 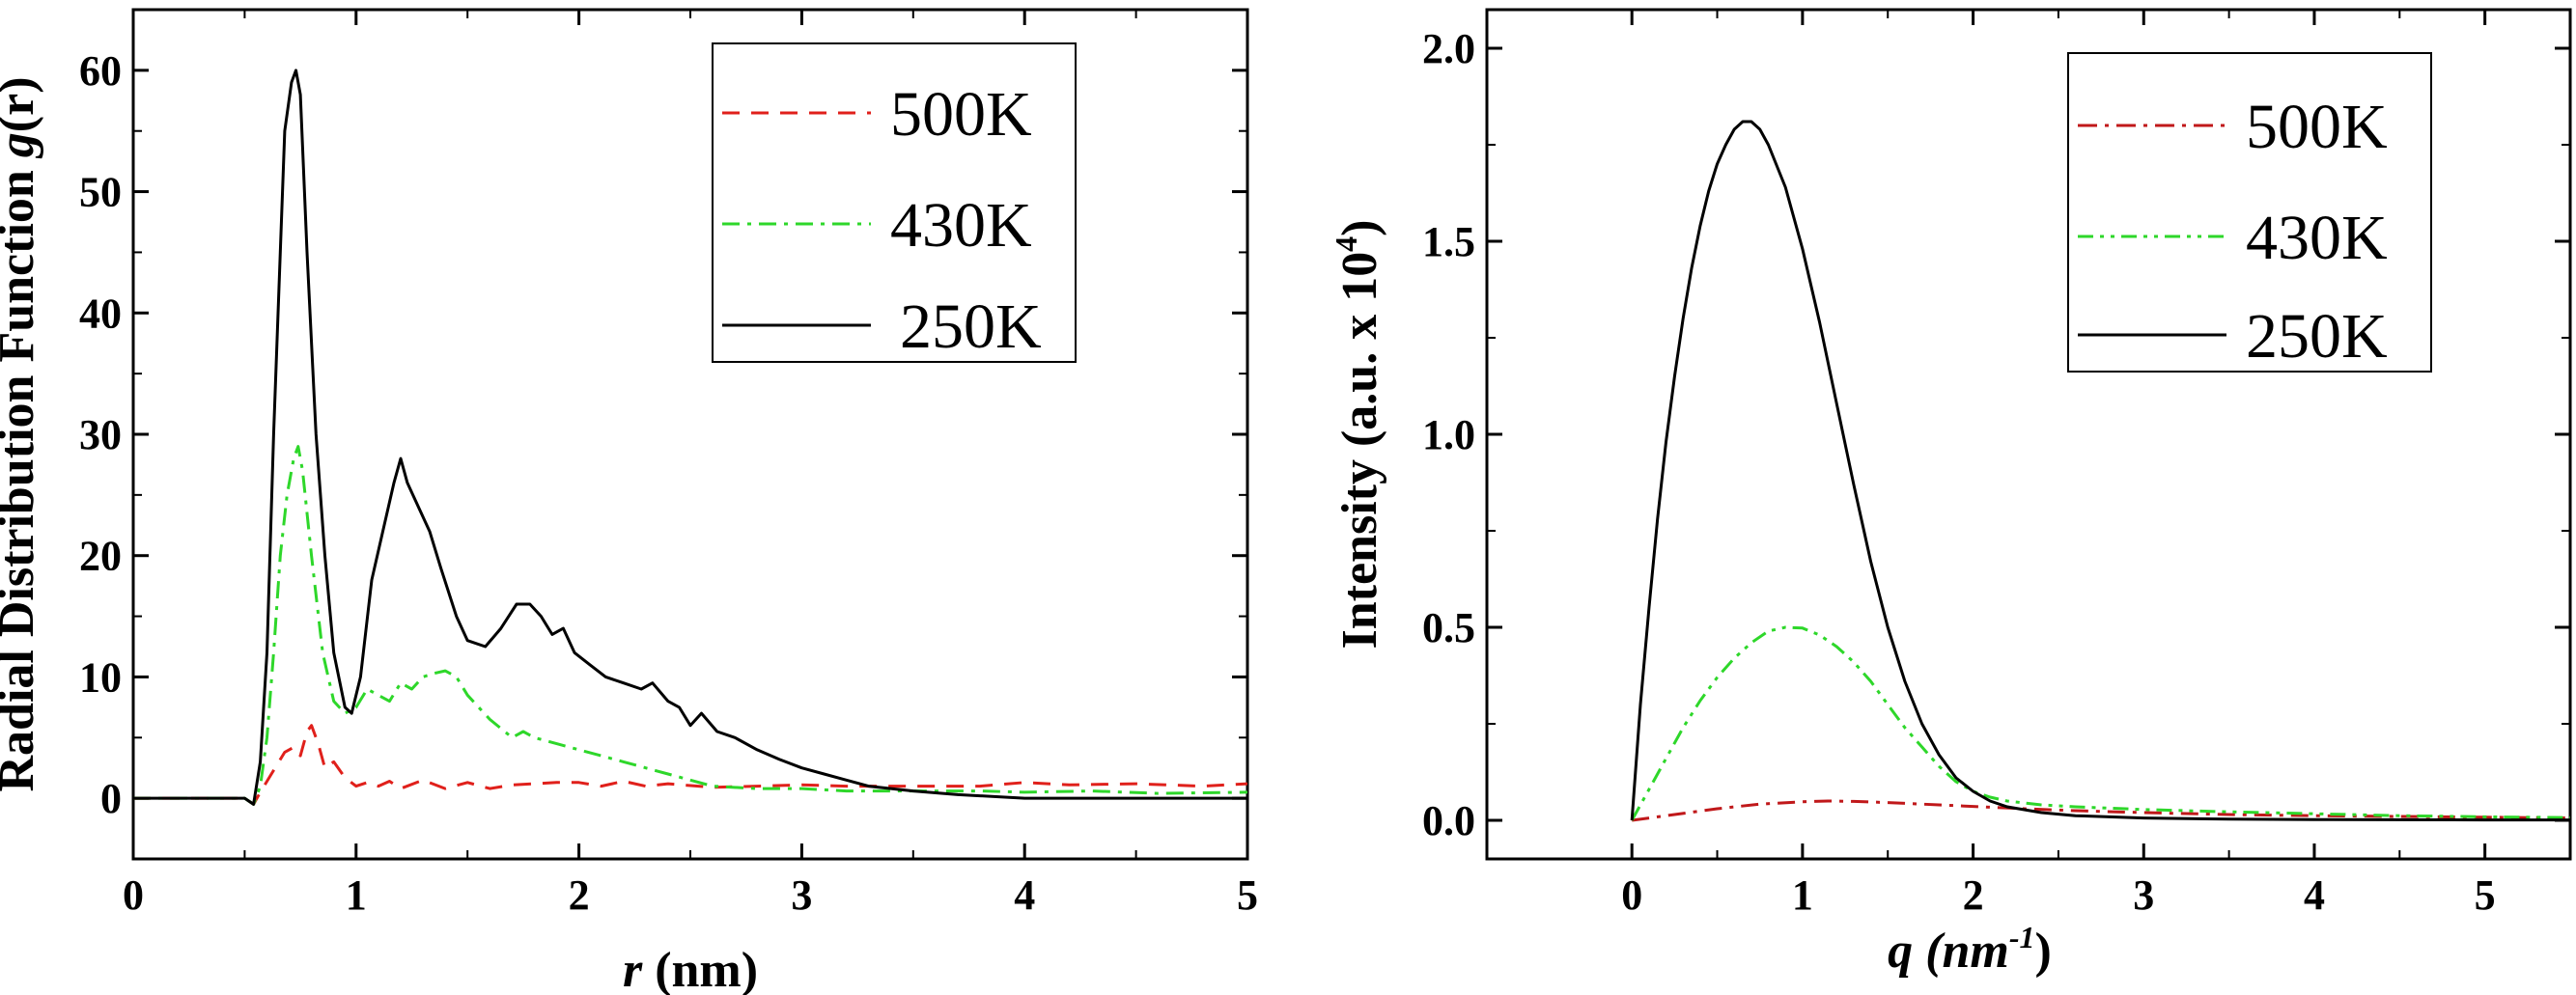 I want to click on rdf-y-tick-label: 0, so click(x=111, y=798).